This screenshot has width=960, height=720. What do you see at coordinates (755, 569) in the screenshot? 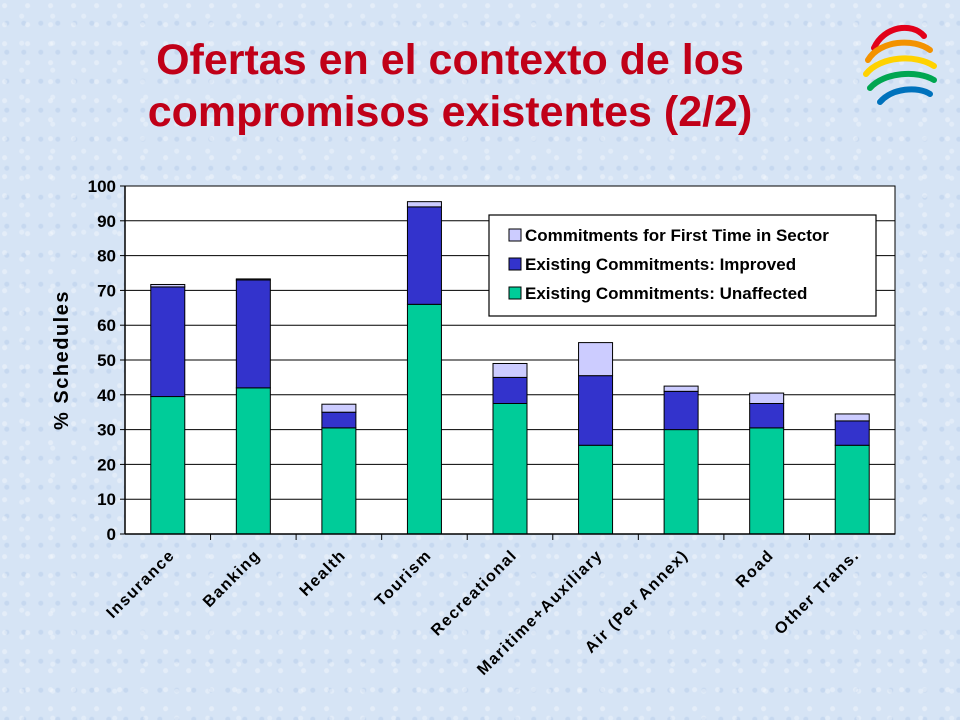
I see `x-tick-label: Road` at bounding box center [755, 569].